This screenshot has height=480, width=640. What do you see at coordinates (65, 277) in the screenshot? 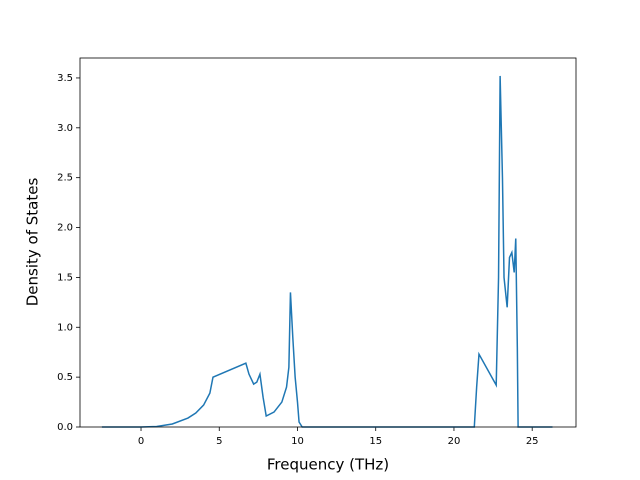
I see `y-tick-label: 1.5` at bounding box center [65, 277].